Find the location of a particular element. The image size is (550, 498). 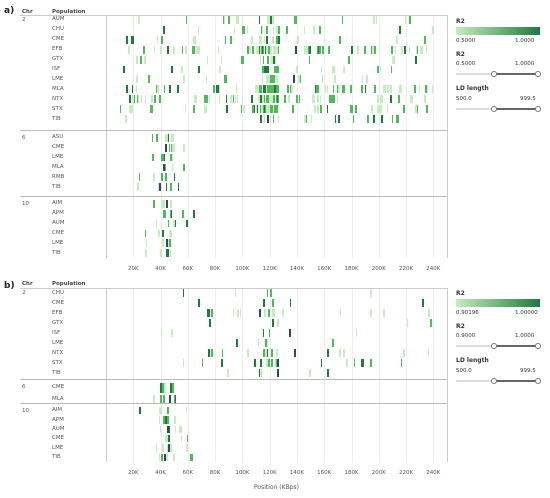

x-tick-label: 80K is located at coordinates (215, 269).